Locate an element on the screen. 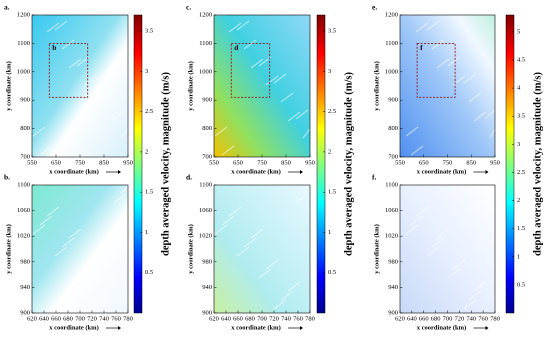 The width and height of the screenshot is (550, 341). x-tick-label: 700 is located at coordinates (80, 318).